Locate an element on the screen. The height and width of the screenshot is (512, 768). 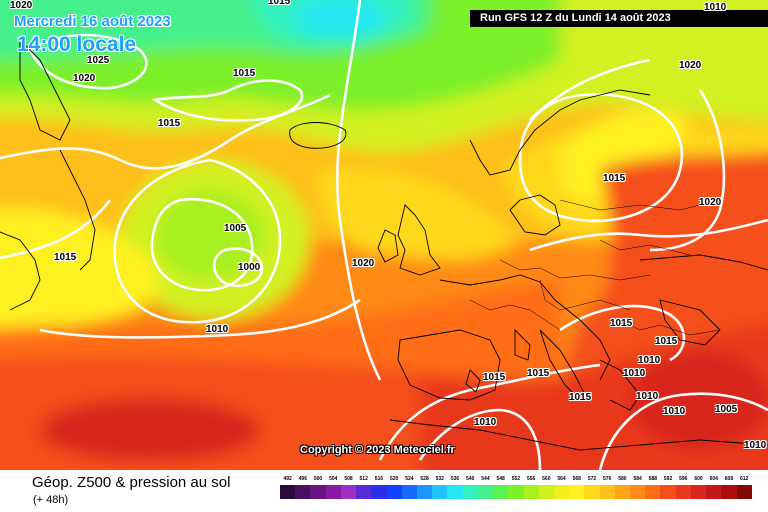
color-scale-value: 576 is located at coordinates (607, 479).